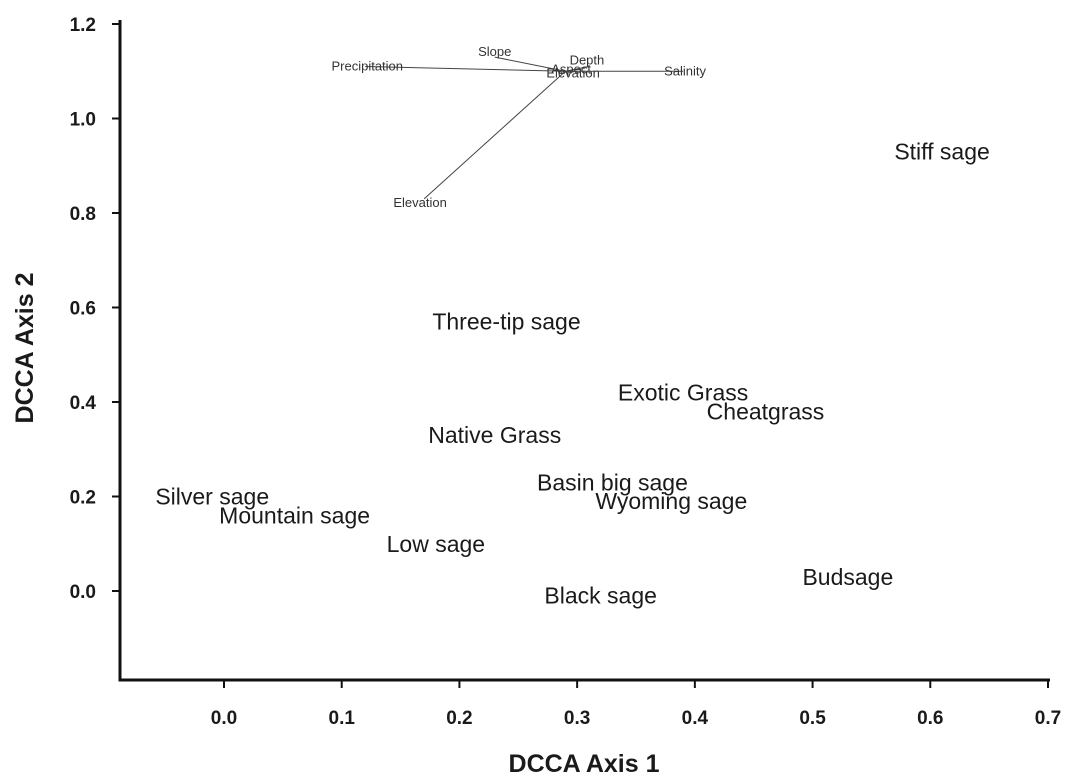 This screenshot has width=1068, height=779. What do you see at coordinates (577, 718) in the screenshot?
I see `x-tick-label: 0.3` at bounding box center [577, 718].